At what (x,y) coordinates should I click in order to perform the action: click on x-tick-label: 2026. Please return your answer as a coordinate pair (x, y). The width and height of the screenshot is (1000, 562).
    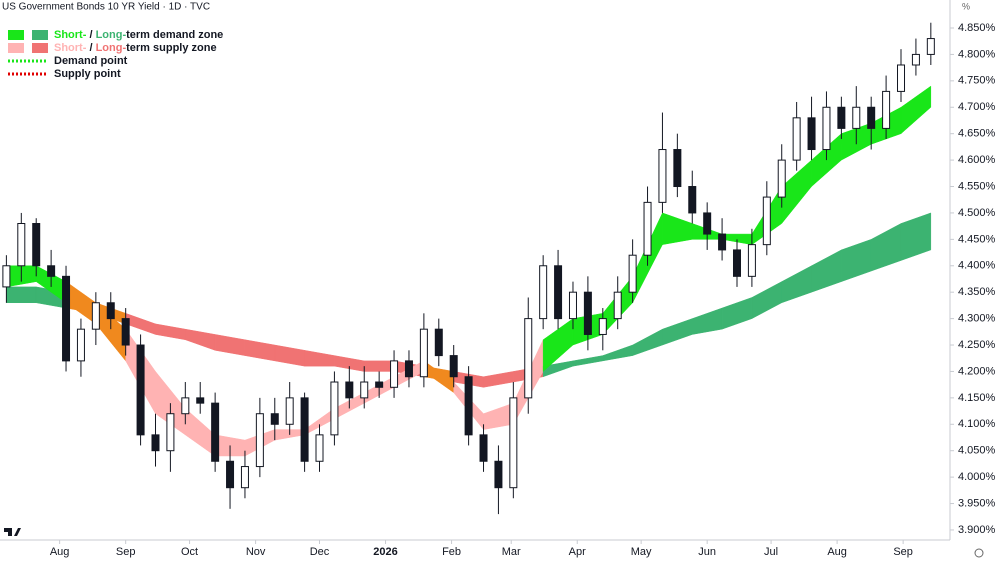
    Looking at the image, I should click on (385, 552).